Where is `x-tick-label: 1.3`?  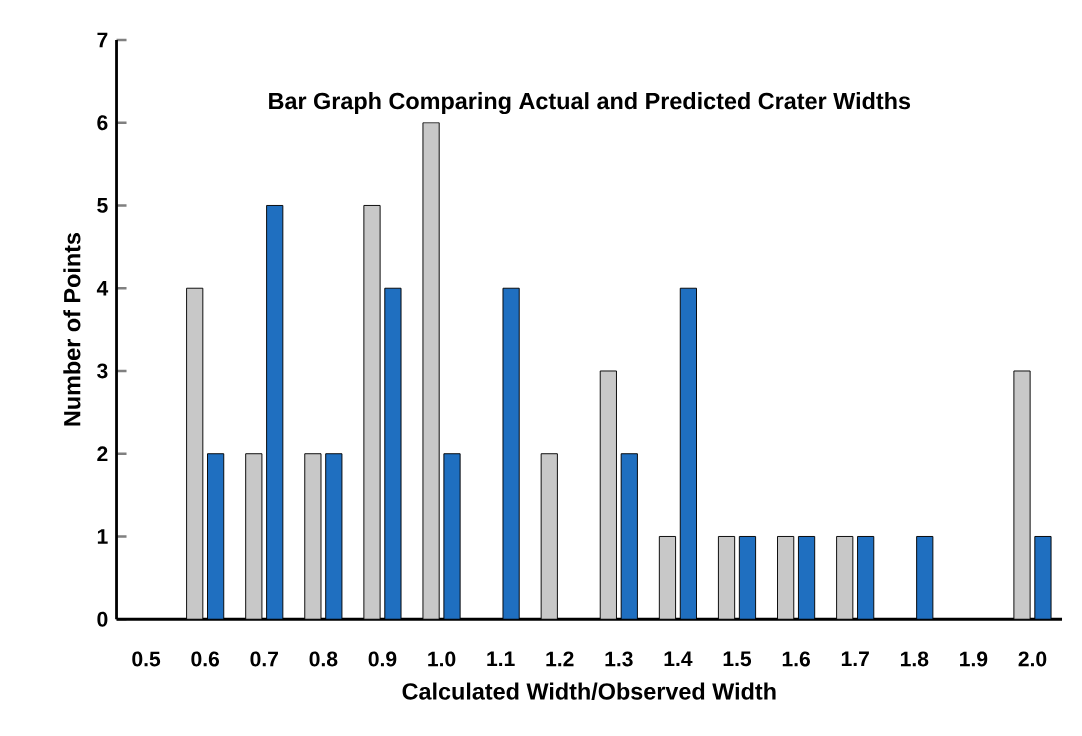 x-tick-label: 1.3 is located at coordinates (619, 659).